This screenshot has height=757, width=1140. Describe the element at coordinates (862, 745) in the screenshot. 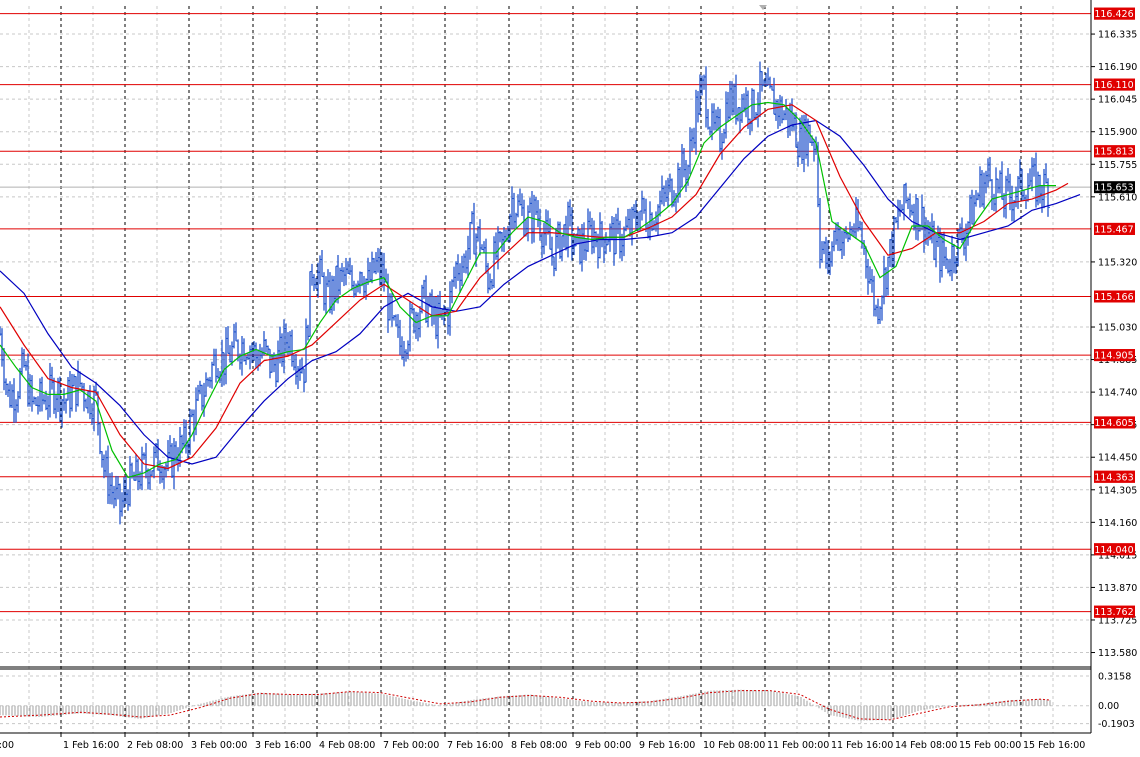

I see `x-tick-label: 11 Feb 16:00` at that location.